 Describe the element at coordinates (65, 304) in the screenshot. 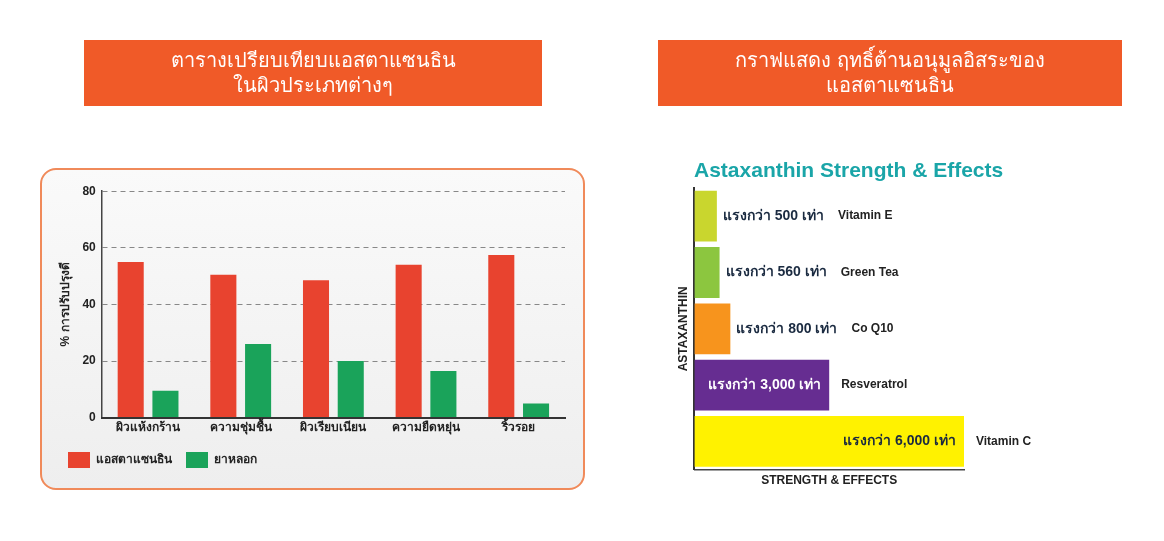

I see `y-axis-title: % การปรับปรุงดี` at that location.